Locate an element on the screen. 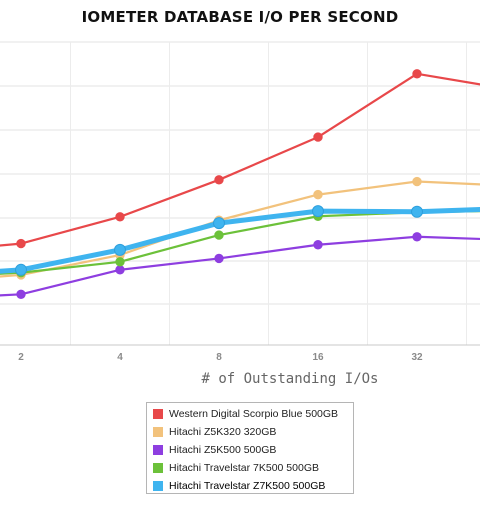 Image resolution: width=480 pixels, height=526 pixels. x-tick-label: 4 is located at coordinates (120, 357).